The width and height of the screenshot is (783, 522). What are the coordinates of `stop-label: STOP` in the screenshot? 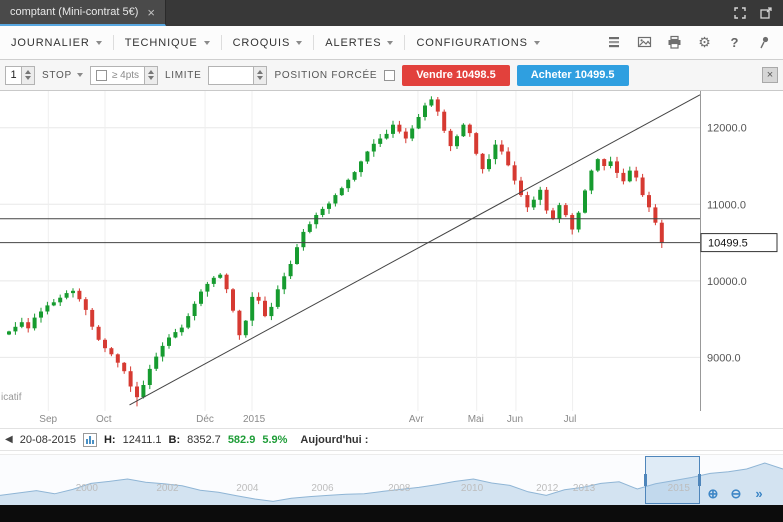 It's located at (57, 75).